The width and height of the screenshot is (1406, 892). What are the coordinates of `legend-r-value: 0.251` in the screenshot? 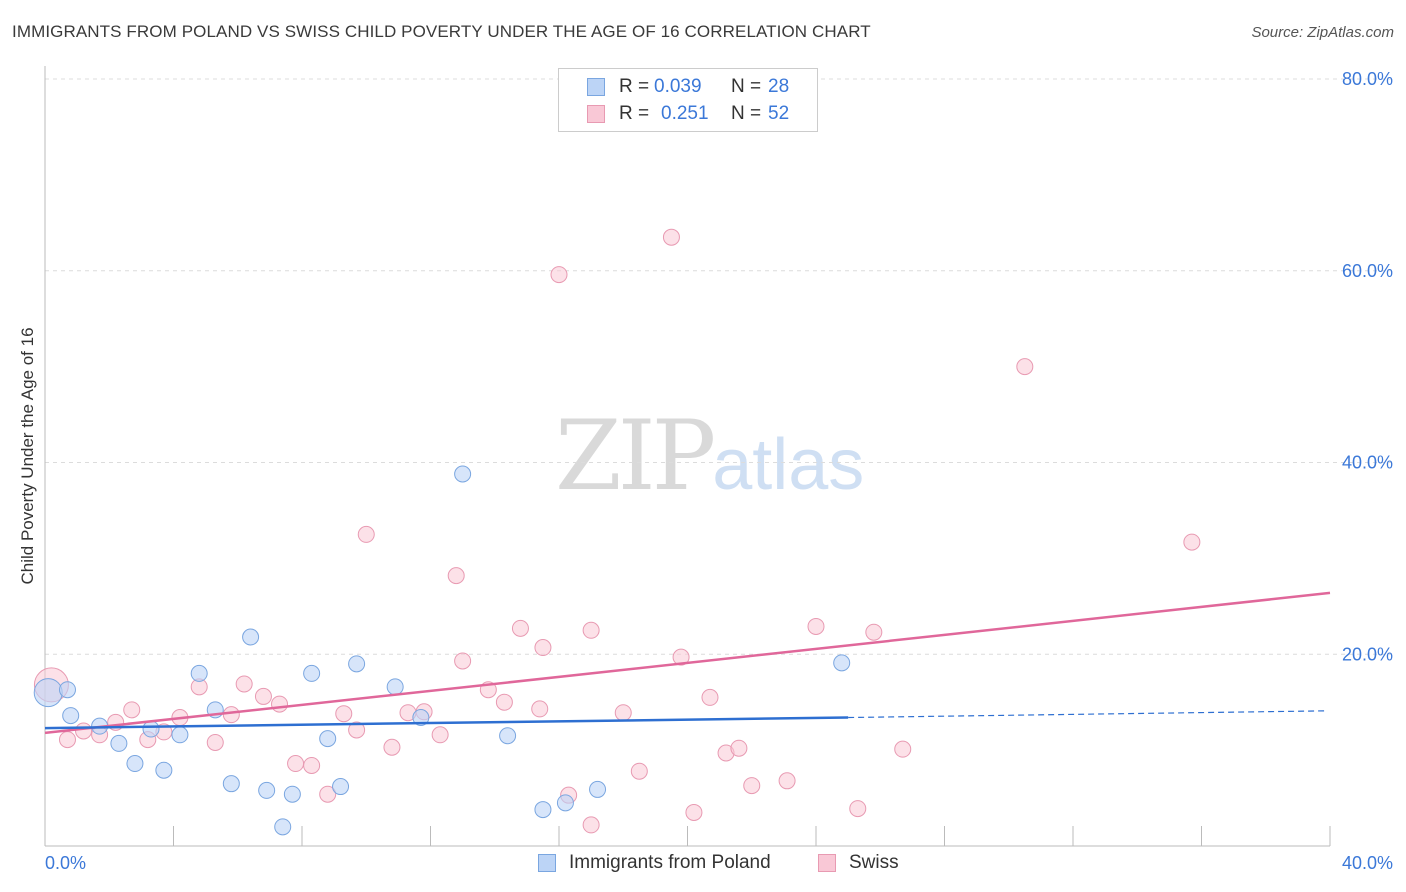 It's located at (685, 113).